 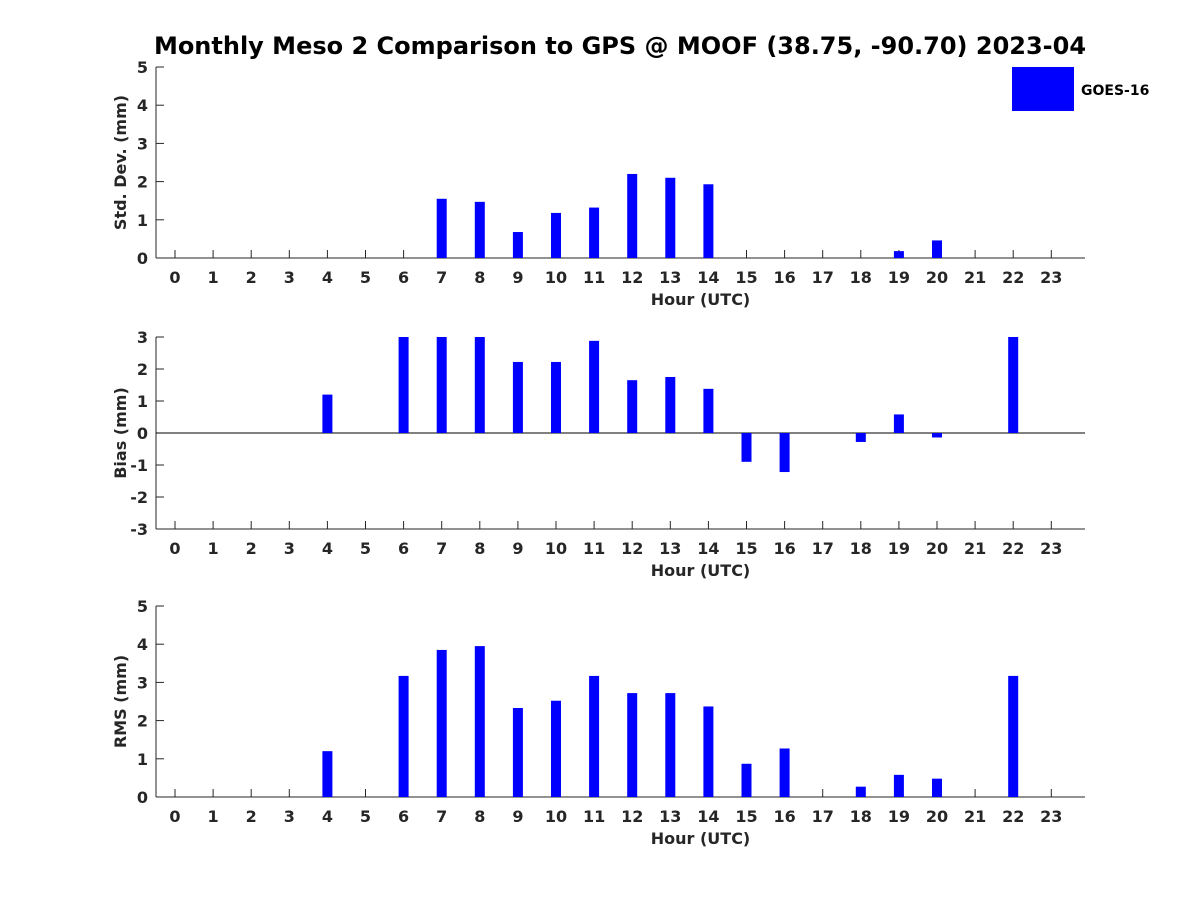 What do you see at coordinates (251, 816) in the screenshot?
I see `rms-xtick-label: 2` at bounding box center [251, 816].